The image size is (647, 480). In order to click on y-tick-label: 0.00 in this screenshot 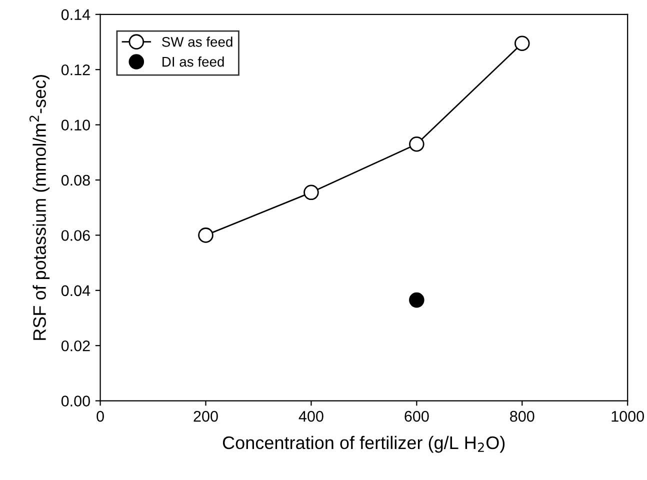, I will do `click(75, 401)`.